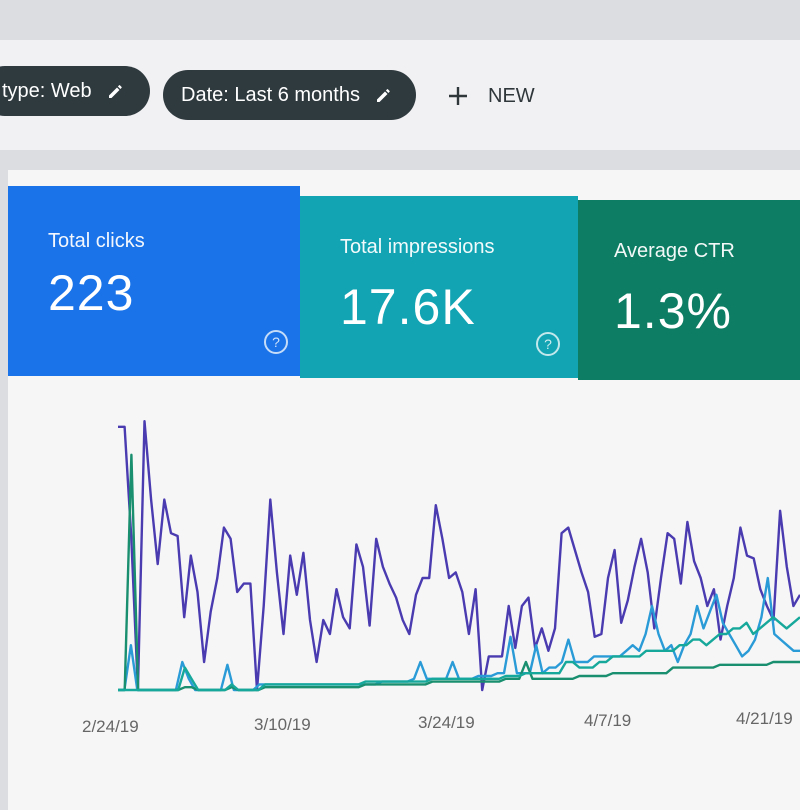  I want to click on search-type-label: type: Web, so click(47, 90).